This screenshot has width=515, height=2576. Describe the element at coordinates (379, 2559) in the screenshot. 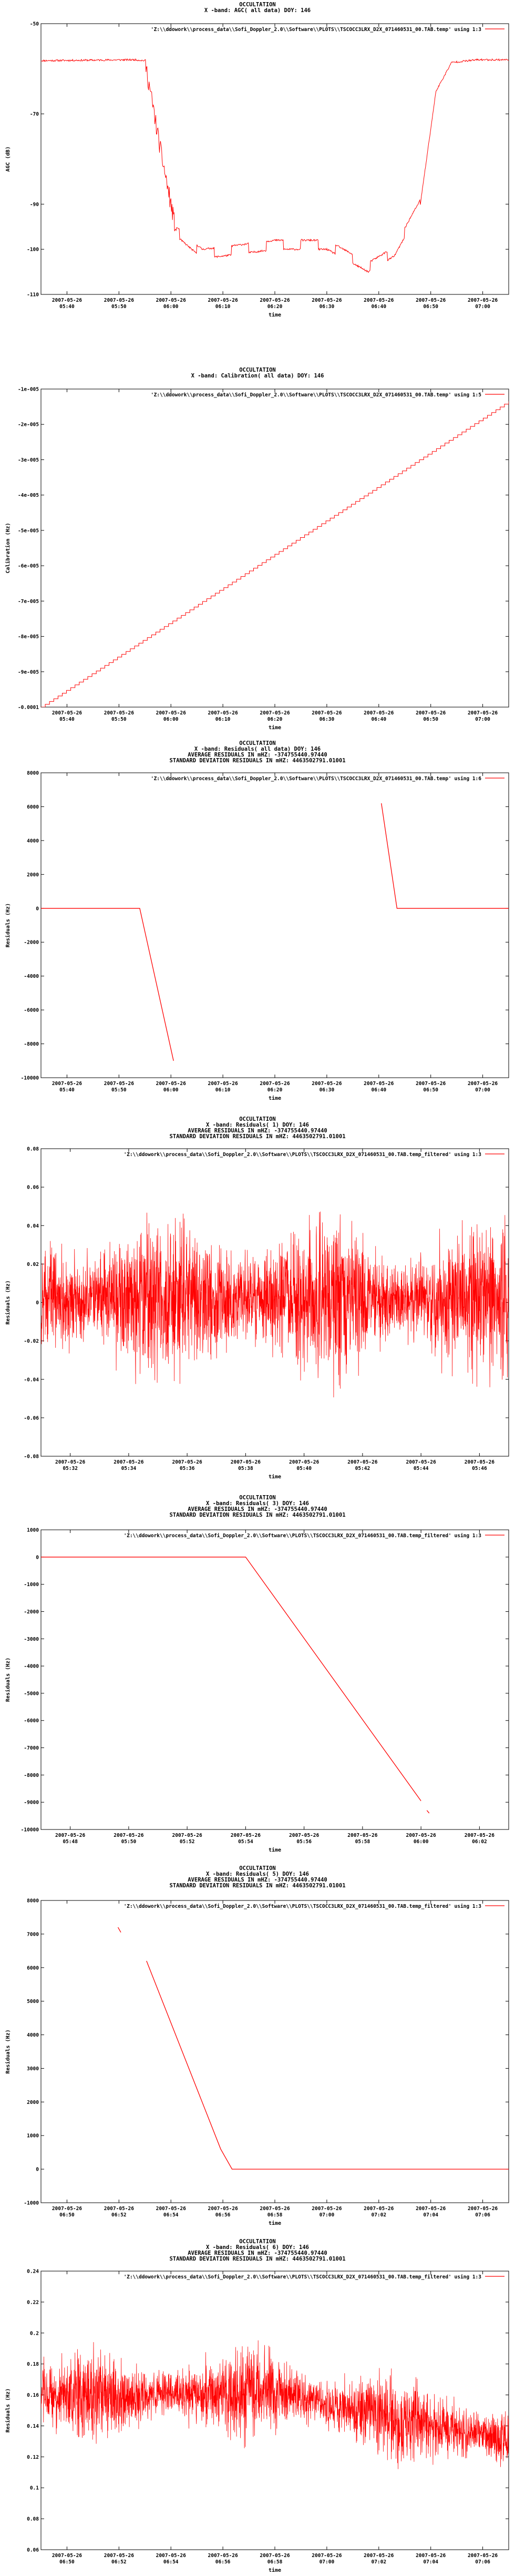

I see `x-tick-label: 2007-05-26 07:02` at that location.